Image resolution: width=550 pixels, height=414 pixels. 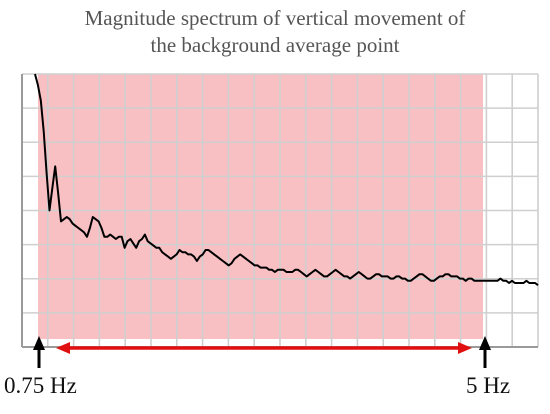 What do you see at coordinates (63, 348) in the screenshot?
I see `range-arrow-left-head` at bounding box center [63, 348].